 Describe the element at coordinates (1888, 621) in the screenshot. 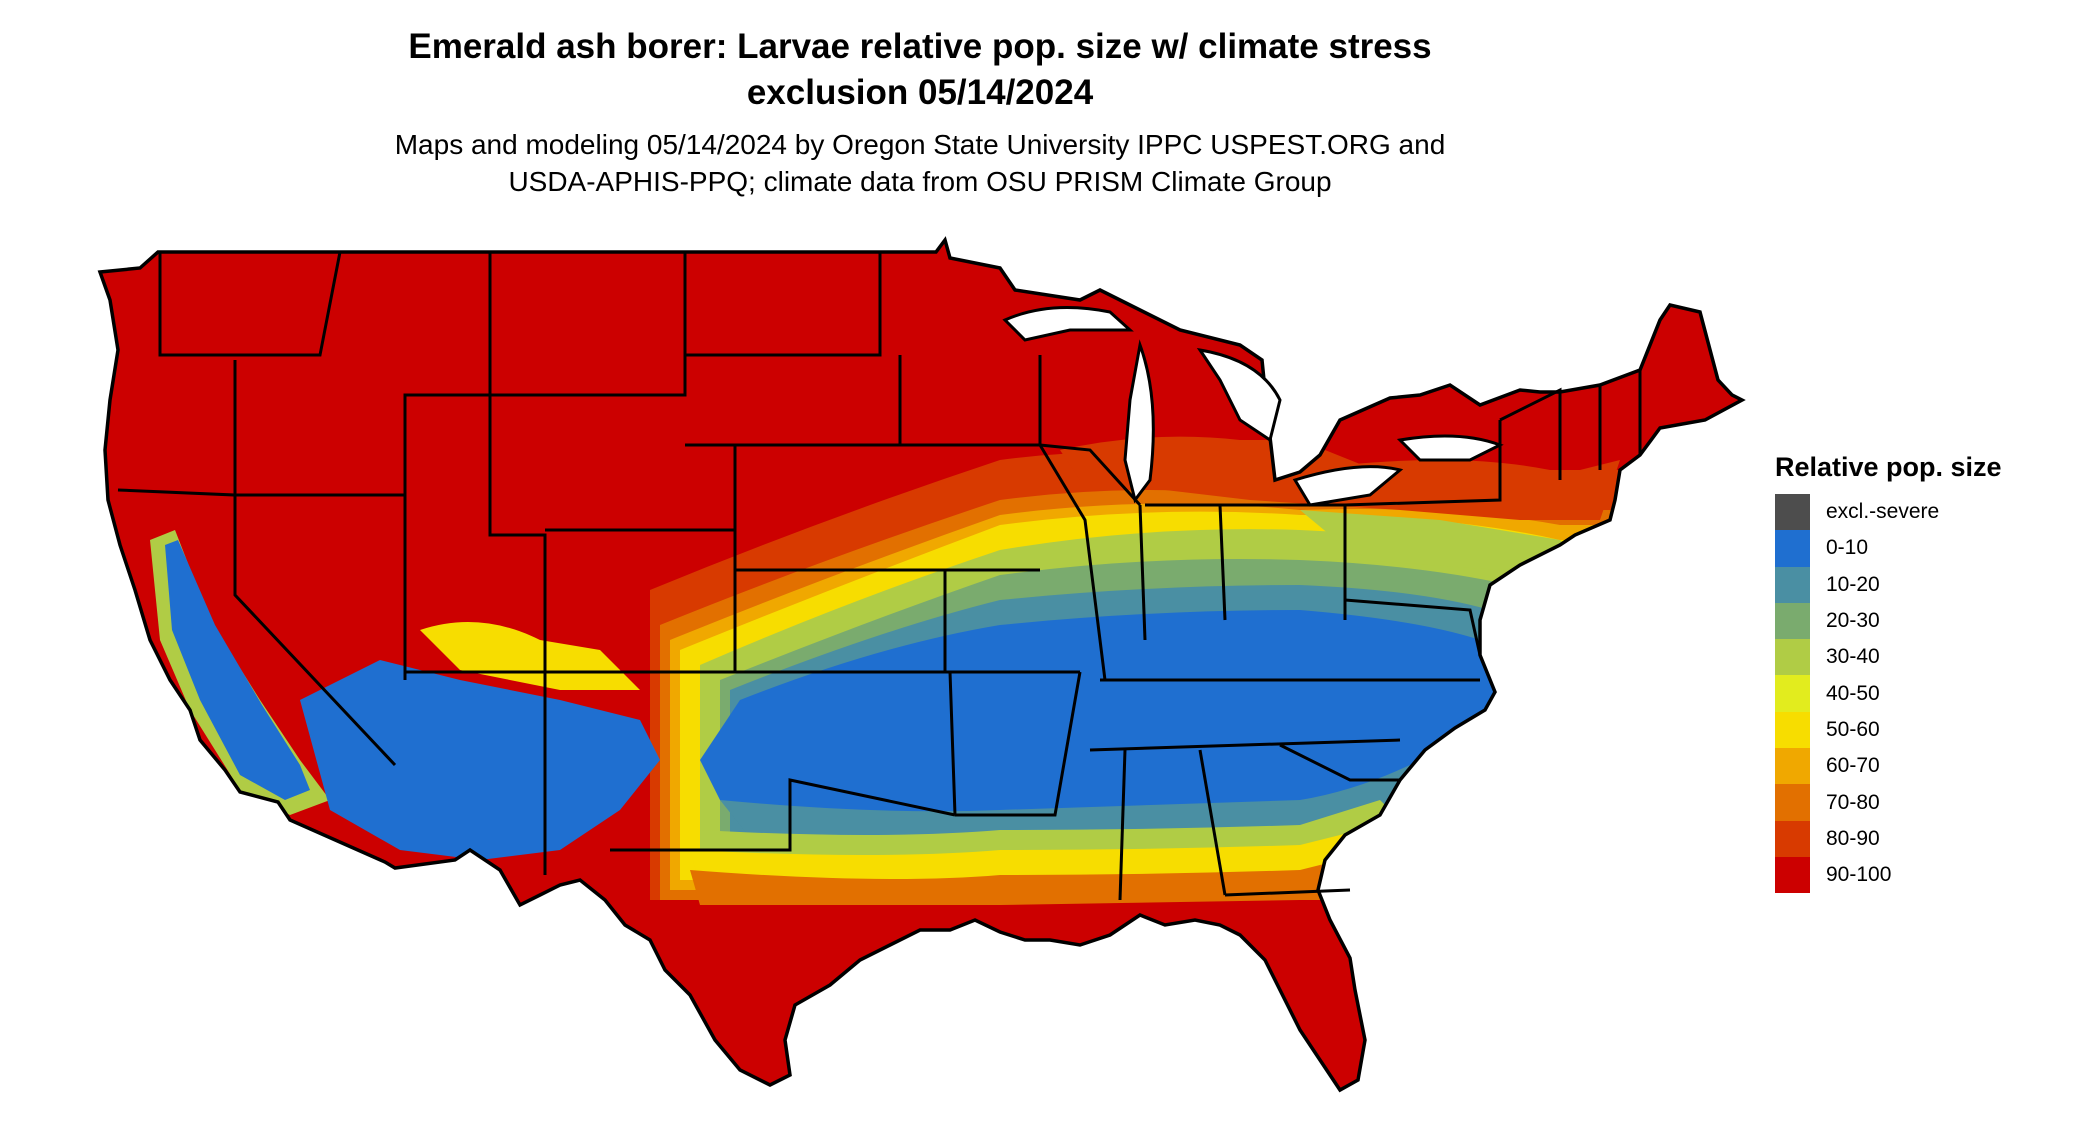

I see `legend-item: 20-30` at that location.